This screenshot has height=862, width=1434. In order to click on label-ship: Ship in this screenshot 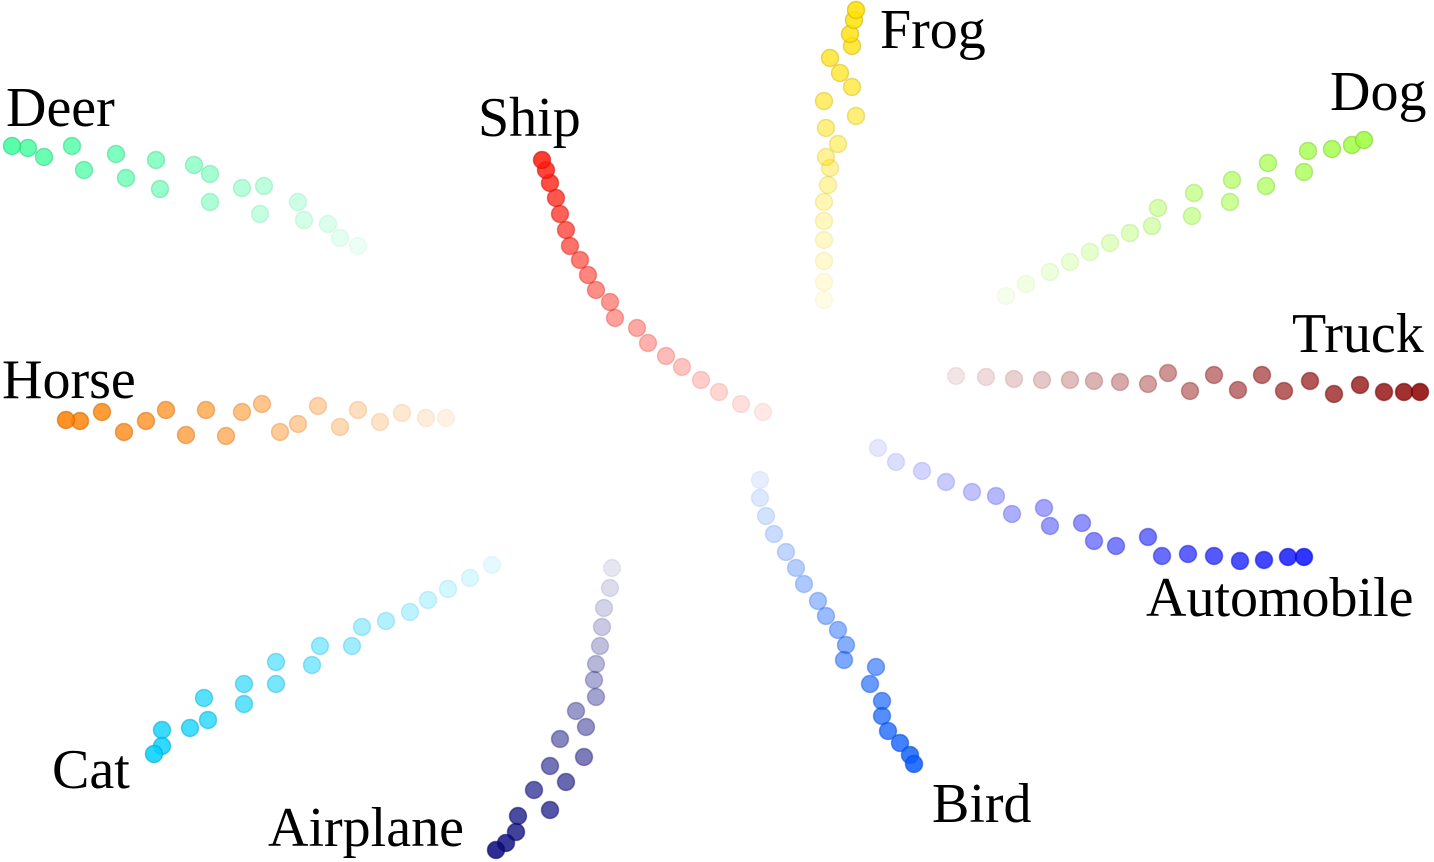, I will do `click(529, 118)`.